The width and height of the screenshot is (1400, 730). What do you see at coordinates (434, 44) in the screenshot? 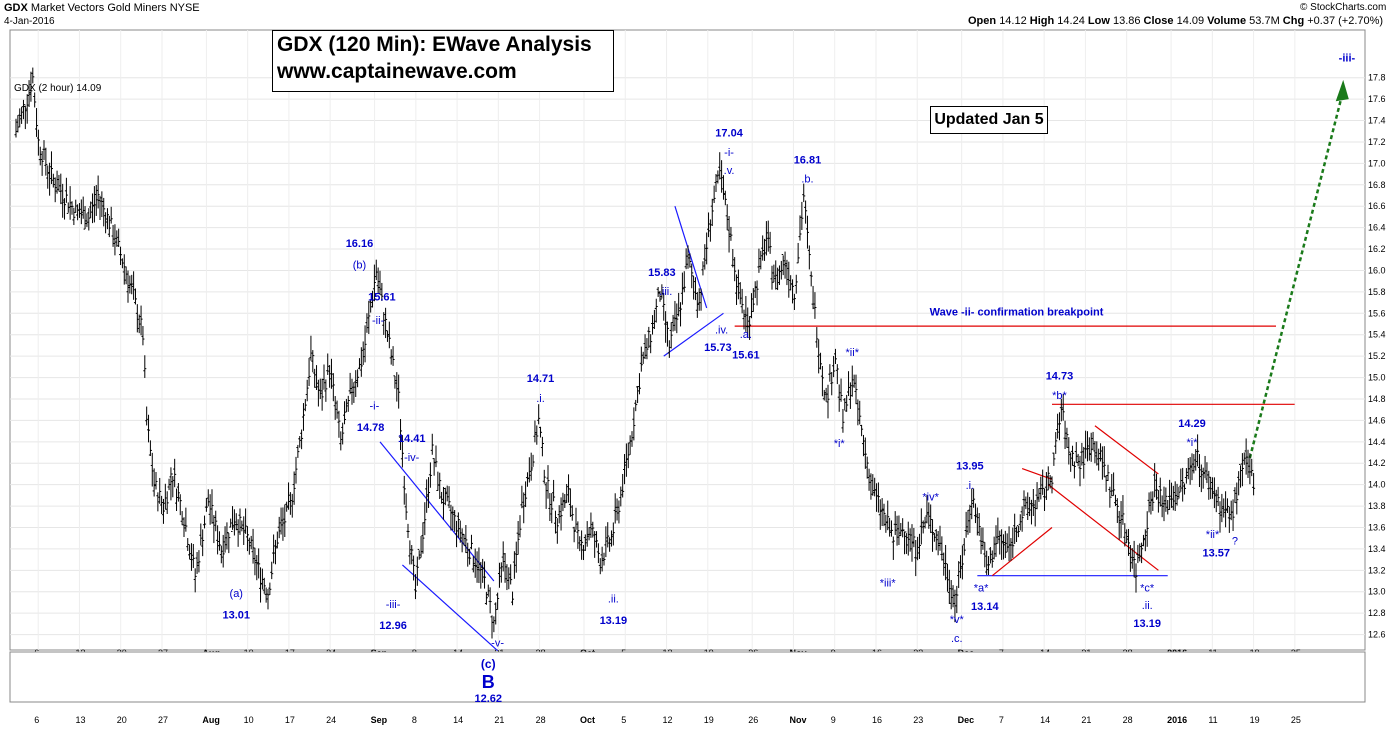
I see `chart-title: GDX (120 Min): EWave Analysis` at bounding box center [434, 44].